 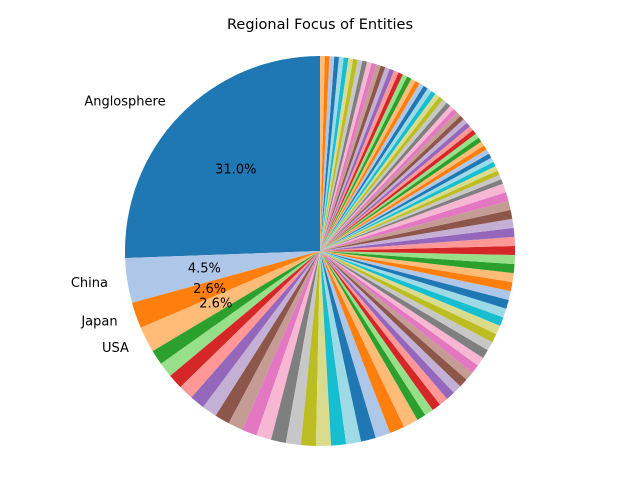 I want to click on slice-label: Anglosphere, so click(x=124, y=102).